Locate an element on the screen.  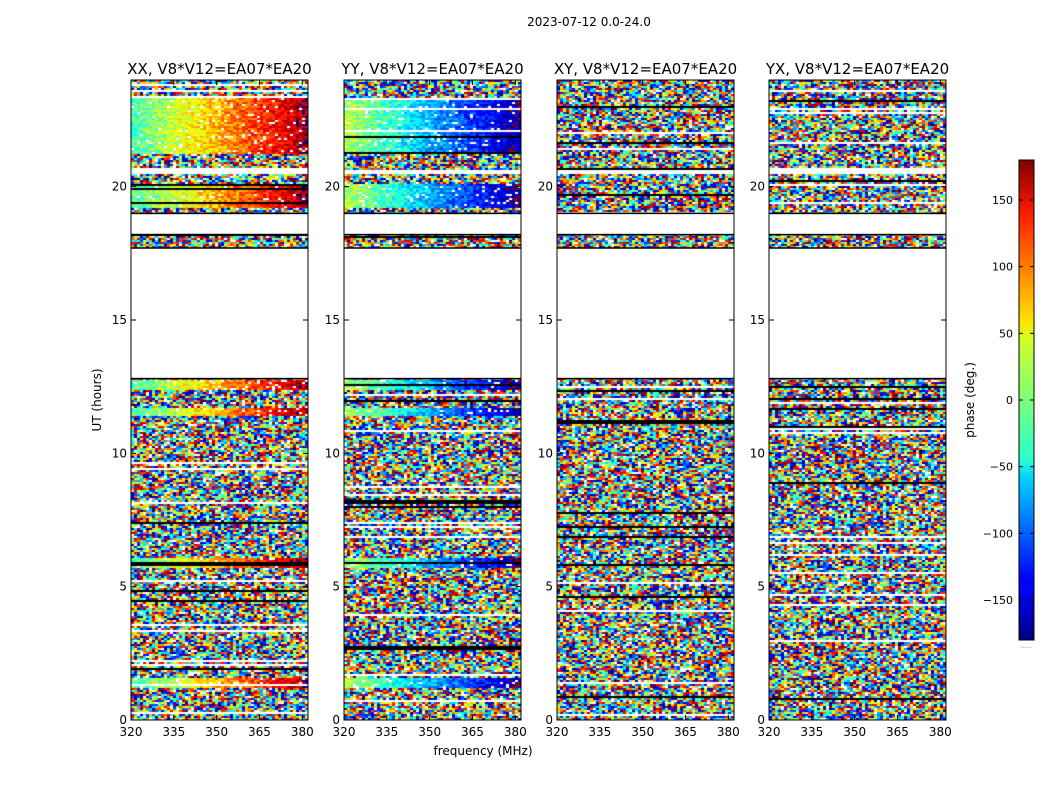
panel-4-title: YX, V8*V12=EA07*EA20 is located at coordinates (857, 69).